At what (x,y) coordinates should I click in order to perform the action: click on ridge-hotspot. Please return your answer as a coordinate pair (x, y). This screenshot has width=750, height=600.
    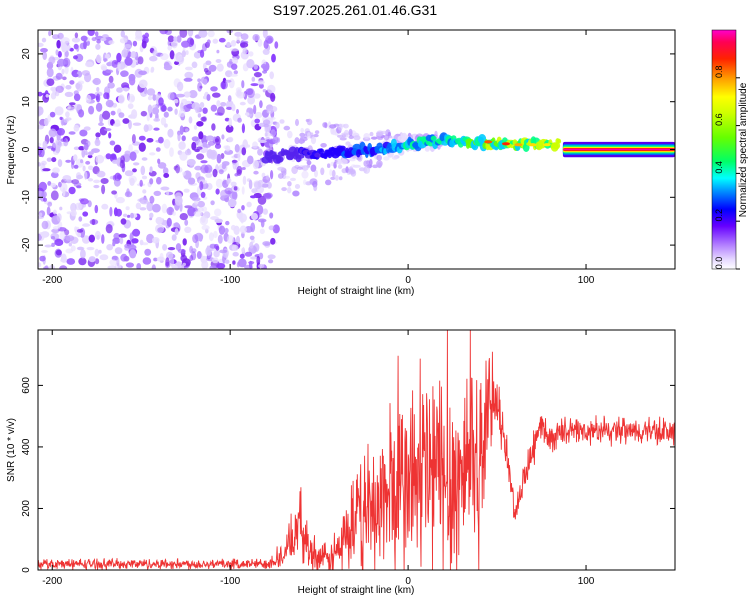
    Looking at the image, I should click on (506, 144).